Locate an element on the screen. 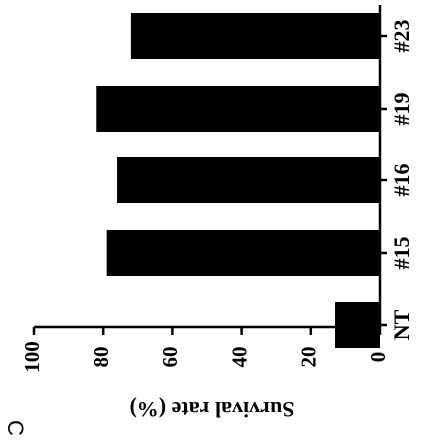  value-tick-labels: 0 20 40 60 80 100 is located at coordinates (205, 357).